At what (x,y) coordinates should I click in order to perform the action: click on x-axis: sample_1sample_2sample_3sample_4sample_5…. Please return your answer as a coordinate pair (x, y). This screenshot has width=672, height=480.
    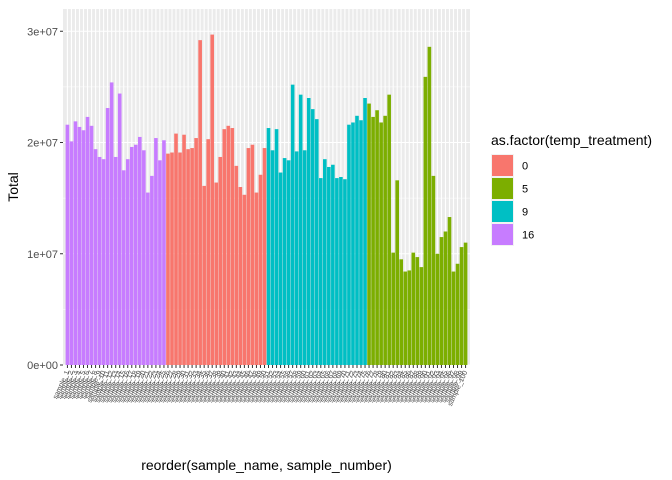
    Looking at the image, I should click on (260, 386).